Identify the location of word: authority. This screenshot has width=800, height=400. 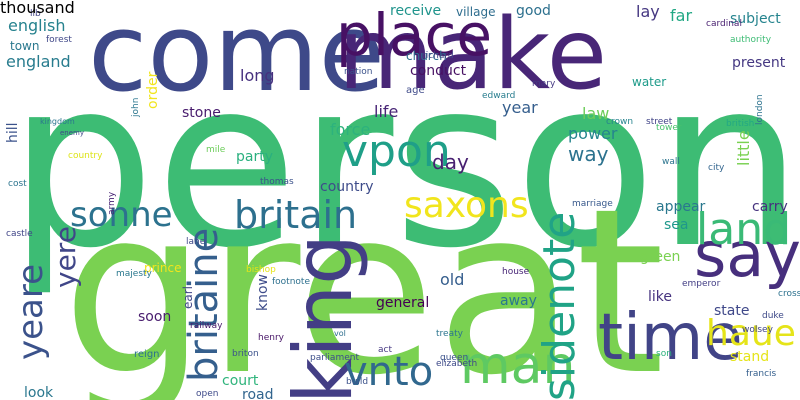
(751, 40).